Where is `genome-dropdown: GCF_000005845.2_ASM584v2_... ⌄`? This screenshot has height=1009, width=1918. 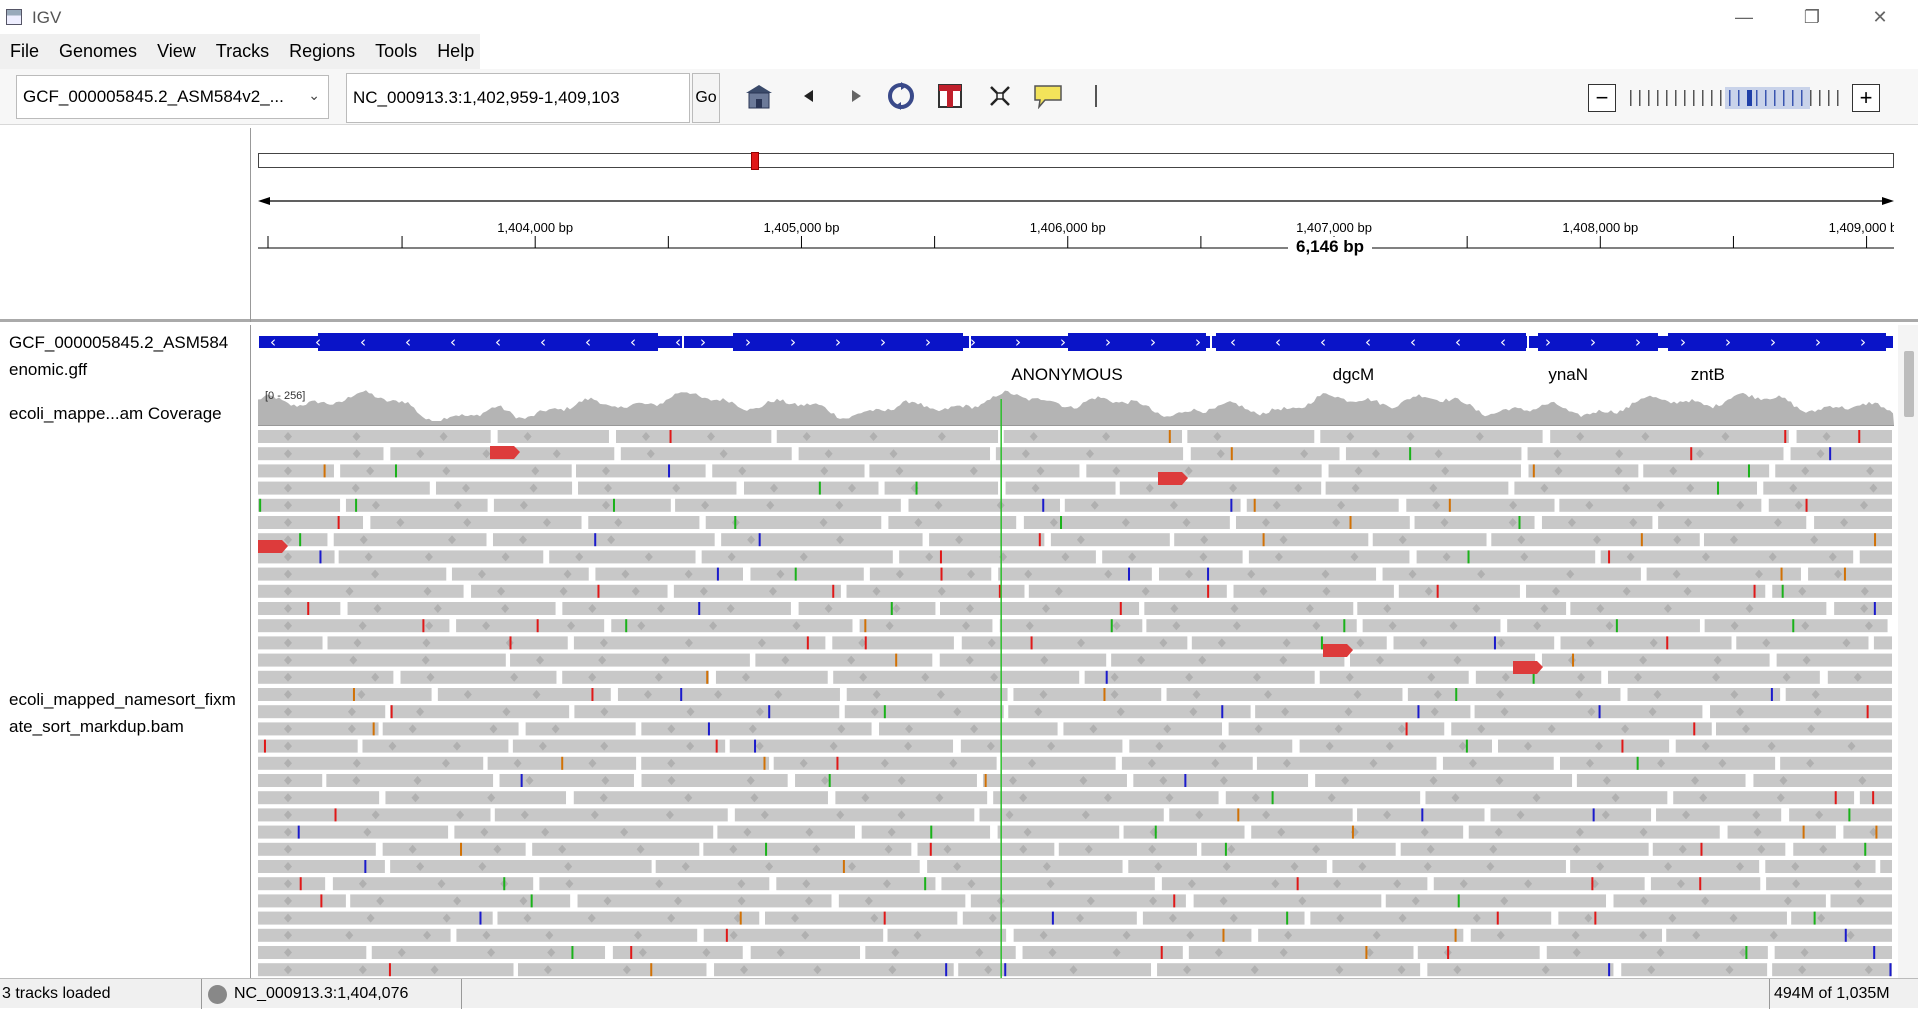 genome-dropdown: GCF_000005845.2_ASM584v2_... ⌄ is located at coordinates (172, 97).